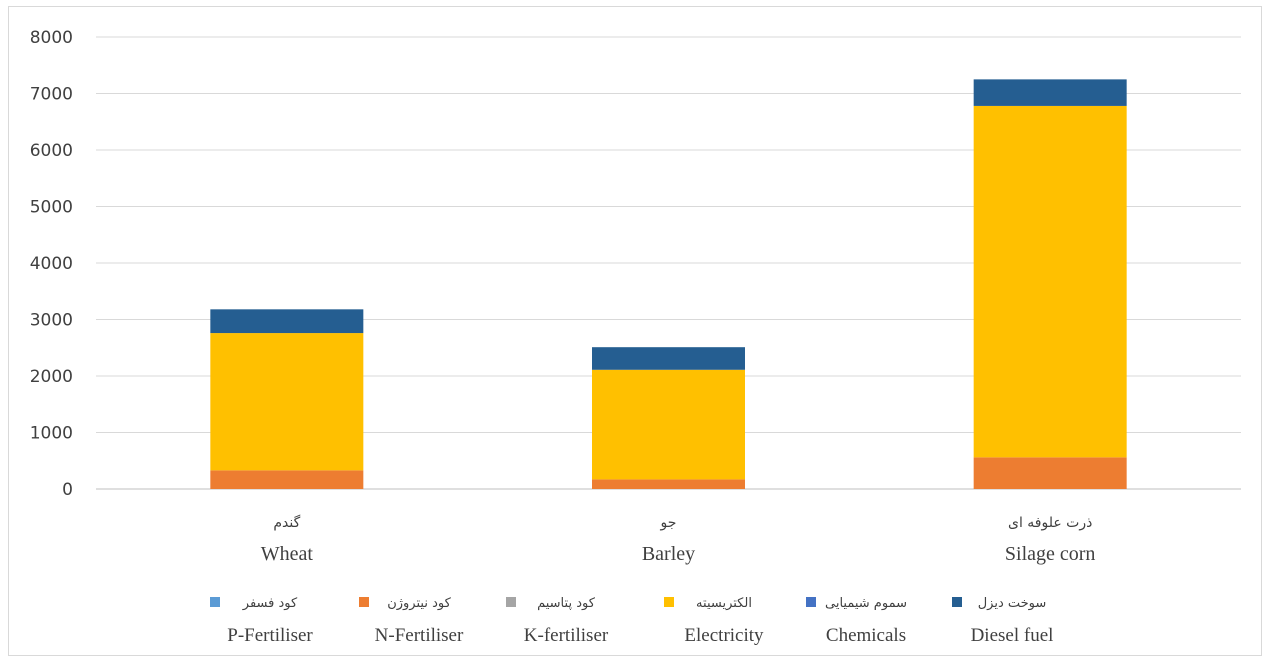  Describe the element at coordinates (419, 635) in the screenshot. I see `legend-label-en: N-Fertiliser` at that location.